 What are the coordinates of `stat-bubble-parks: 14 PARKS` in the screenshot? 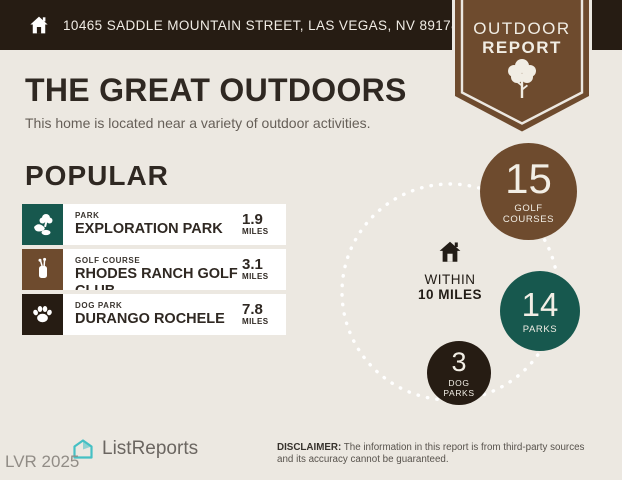 It's located at (540, 311).